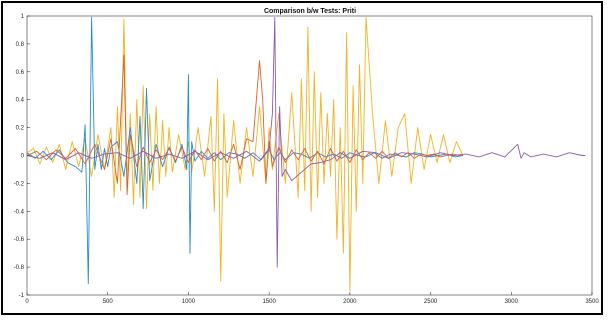 The height and width of the screenshot is (320, 608). Describe the element at coordinates (20, 101) in the screenshot. I see `y-tick-label: 0.4` at that location.